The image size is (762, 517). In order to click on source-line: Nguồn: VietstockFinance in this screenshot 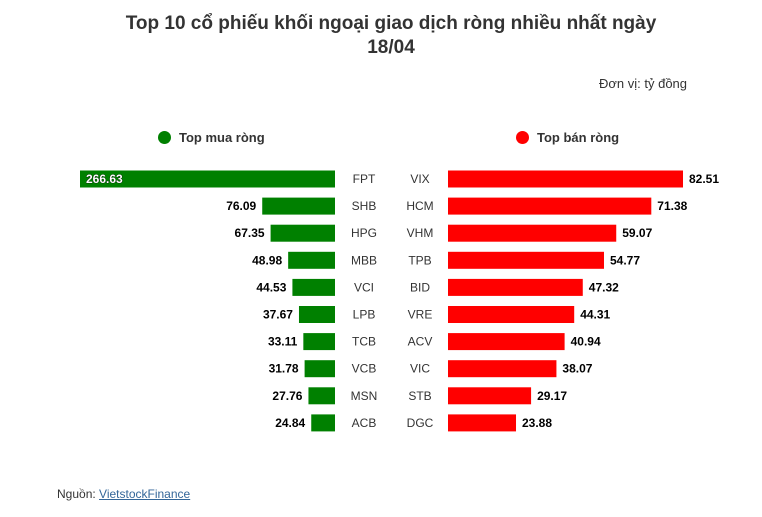, I will do `click(123, 494)`.